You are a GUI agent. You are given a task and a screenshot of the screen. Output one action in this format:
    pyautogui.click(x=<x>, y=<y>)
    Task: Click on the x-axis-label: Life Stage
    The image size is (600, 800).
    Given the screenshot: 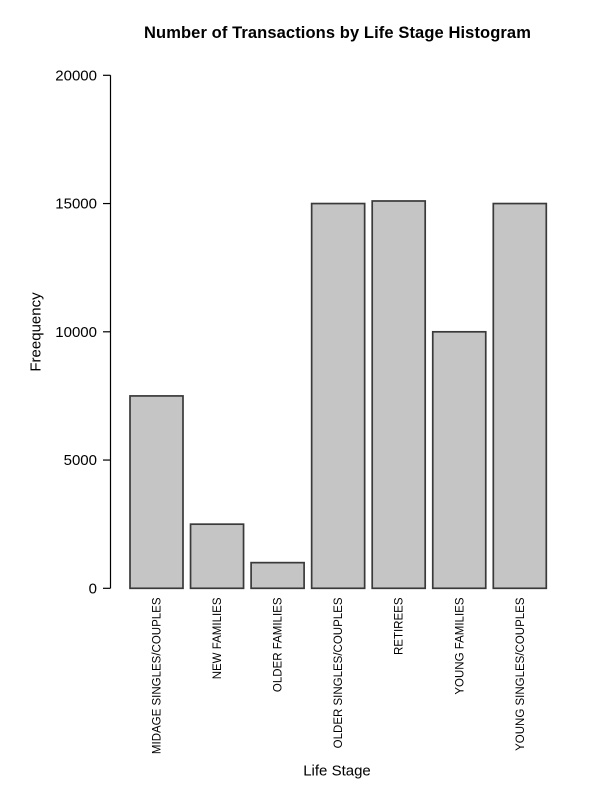 What is the action you would take?
    pyautogui.click(x=337, y=771)
    